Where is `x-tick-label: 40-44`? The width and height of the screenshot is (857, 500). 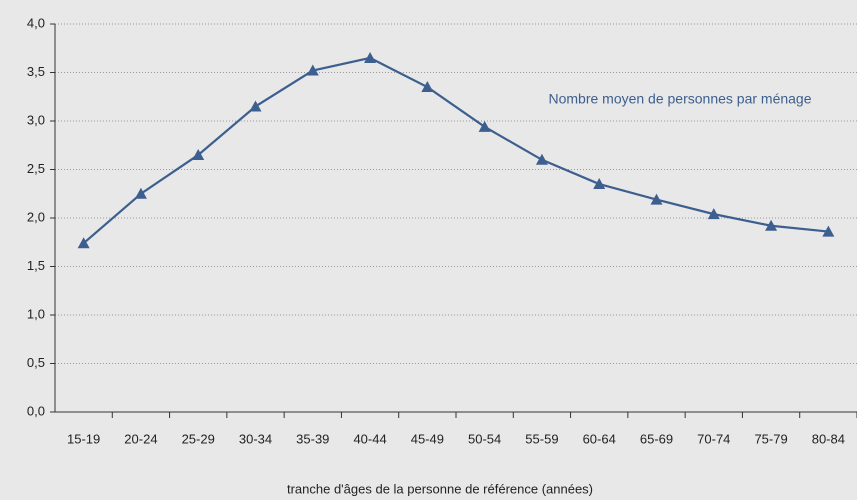 x-tick-label: 40-44 is located at coordinates (369, 438).